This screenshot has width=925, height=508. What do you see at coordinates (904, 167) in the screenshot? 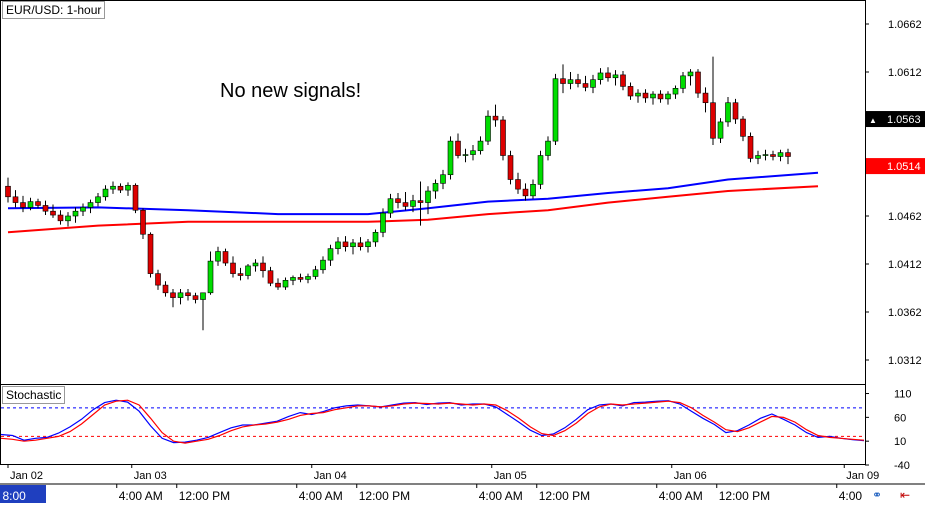
I see `price-tag-label: 1.0514` at bounding box center [904, 167].